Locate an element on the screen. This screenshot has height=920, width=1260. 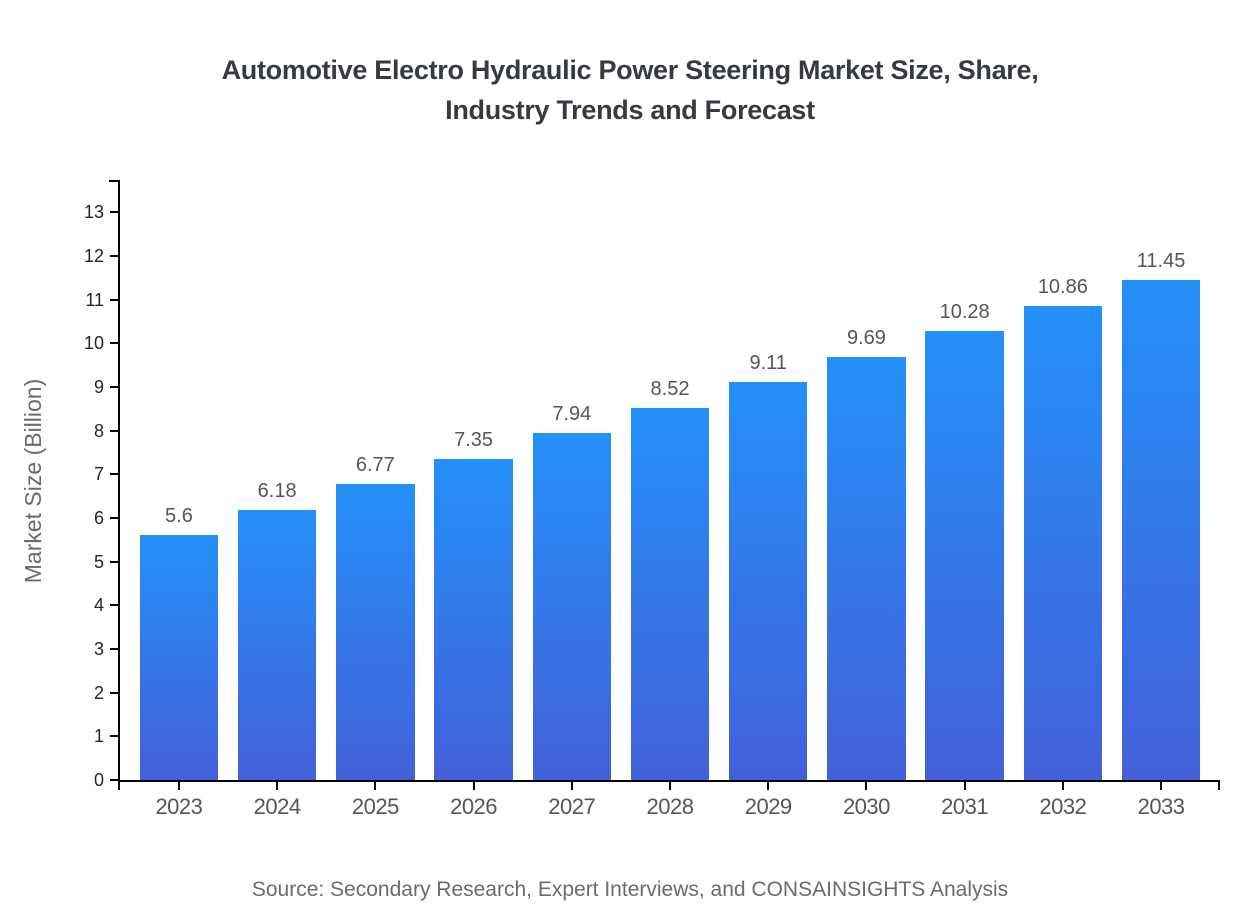
bar-2027 is located at coordinates (572, 606).